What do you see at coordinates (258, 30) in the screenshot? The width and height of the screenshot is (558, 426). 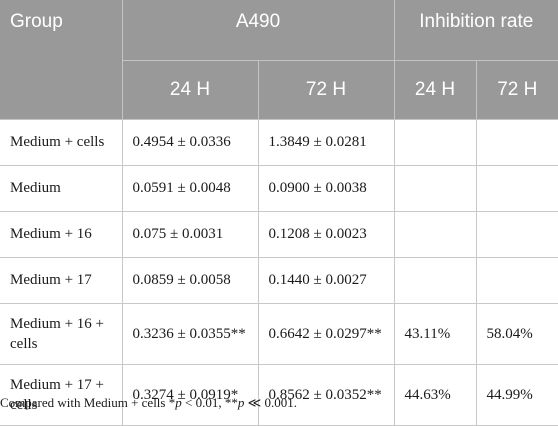 I see `header-a490: A490` at bounding box center [258, 30].